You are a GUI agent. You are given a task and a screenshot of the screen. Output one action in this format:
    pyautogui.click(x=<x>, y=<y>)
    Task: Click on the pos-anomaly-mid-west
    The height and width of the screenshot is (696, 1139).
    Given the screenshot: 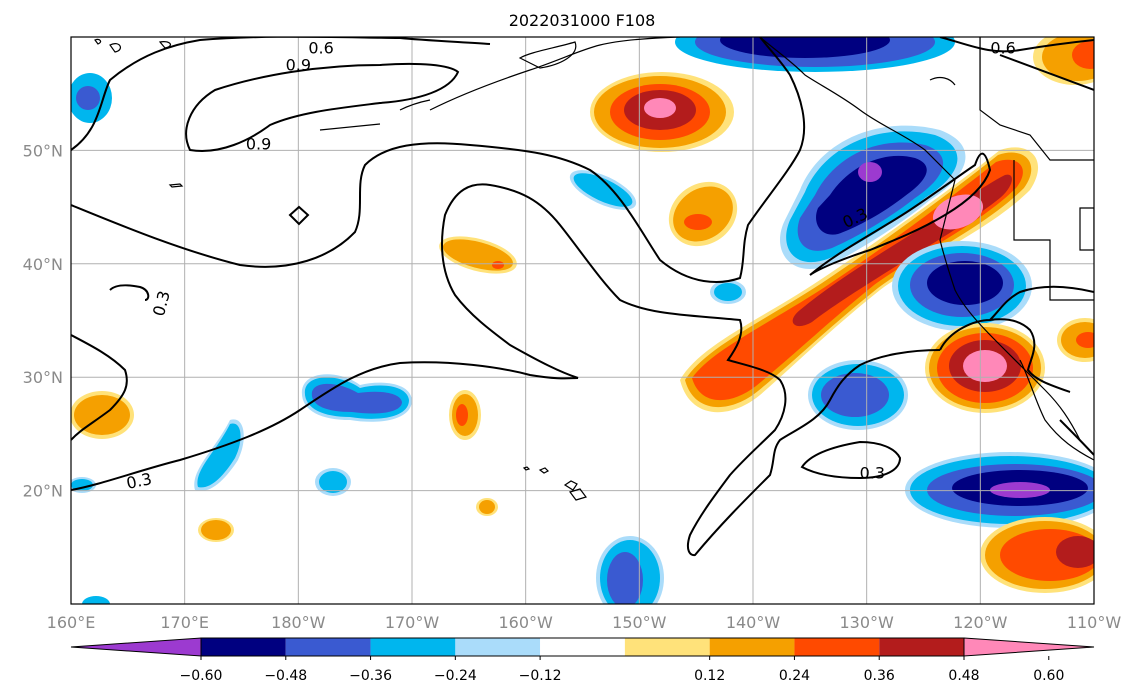 What is the action you would take?
    pyautogui.click(x=478, y=255)
    